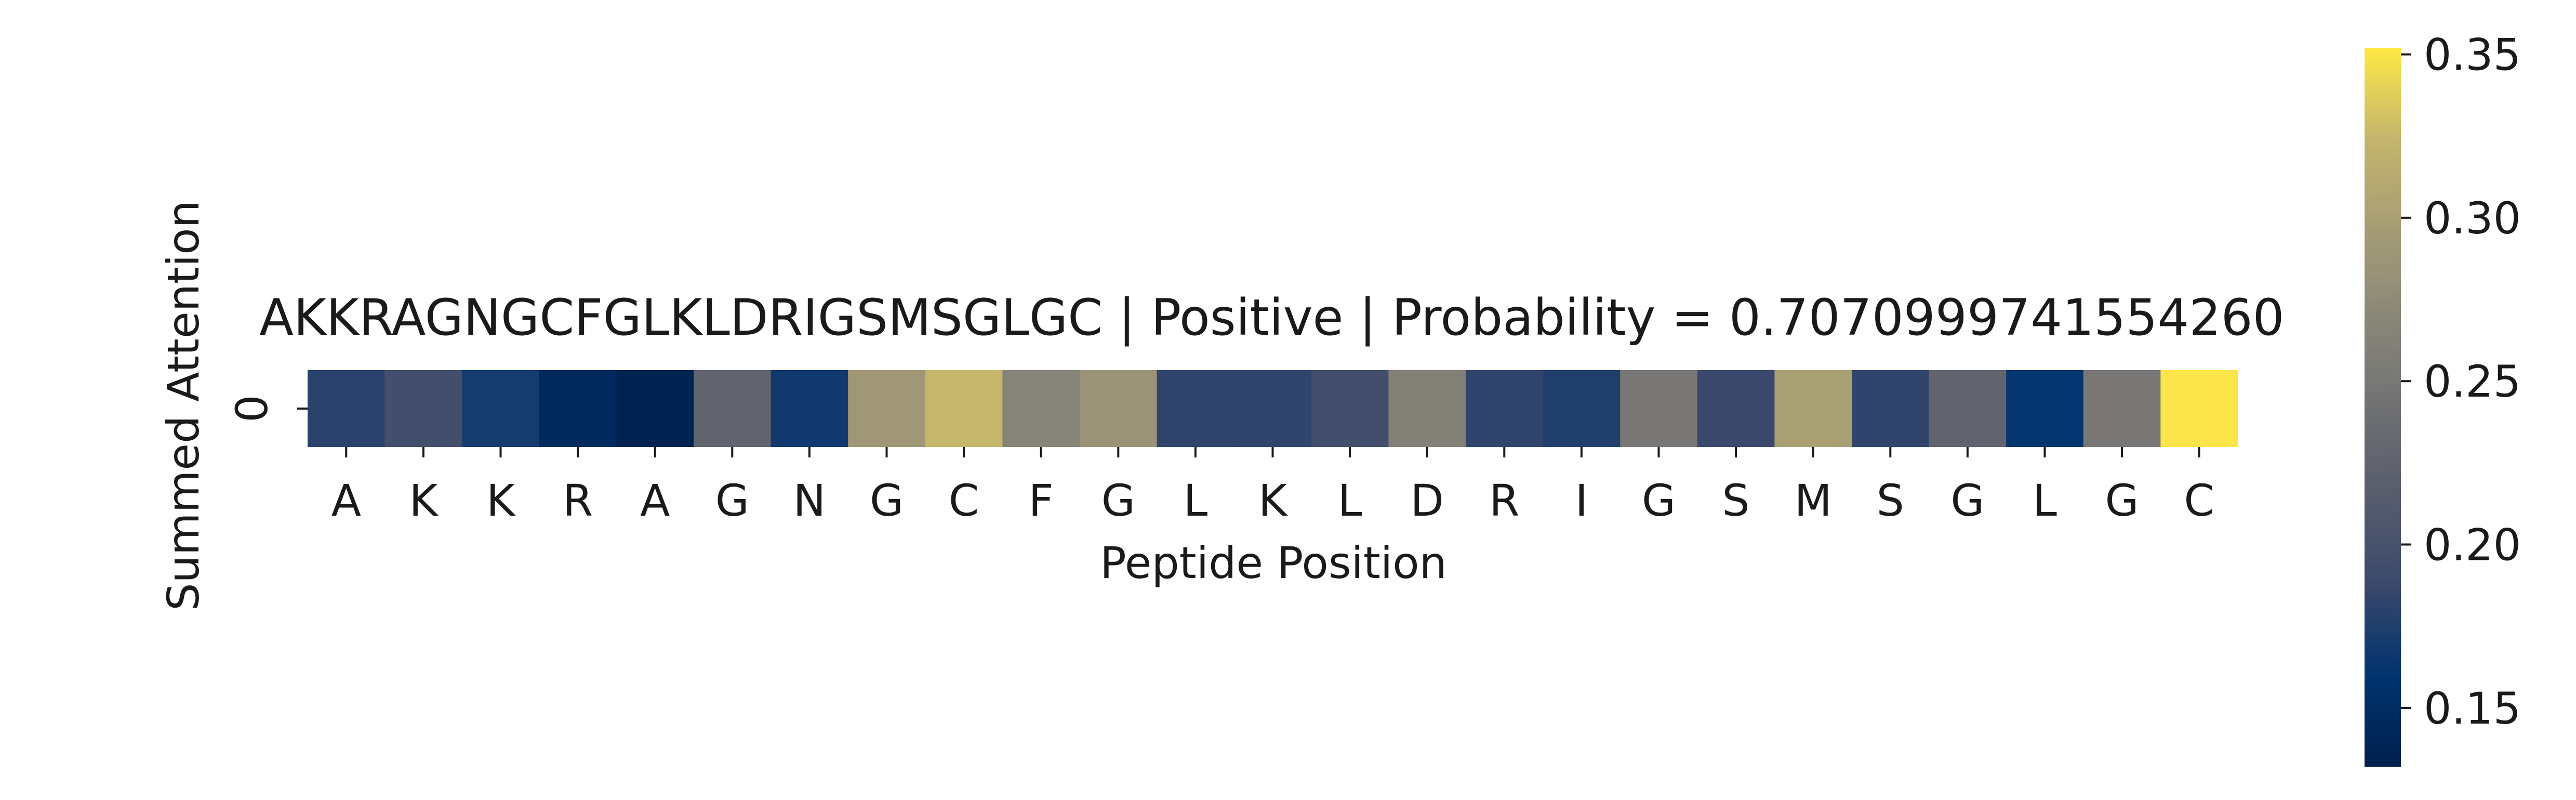  I want to click on x-tick-label: D, so click(1427, 500).